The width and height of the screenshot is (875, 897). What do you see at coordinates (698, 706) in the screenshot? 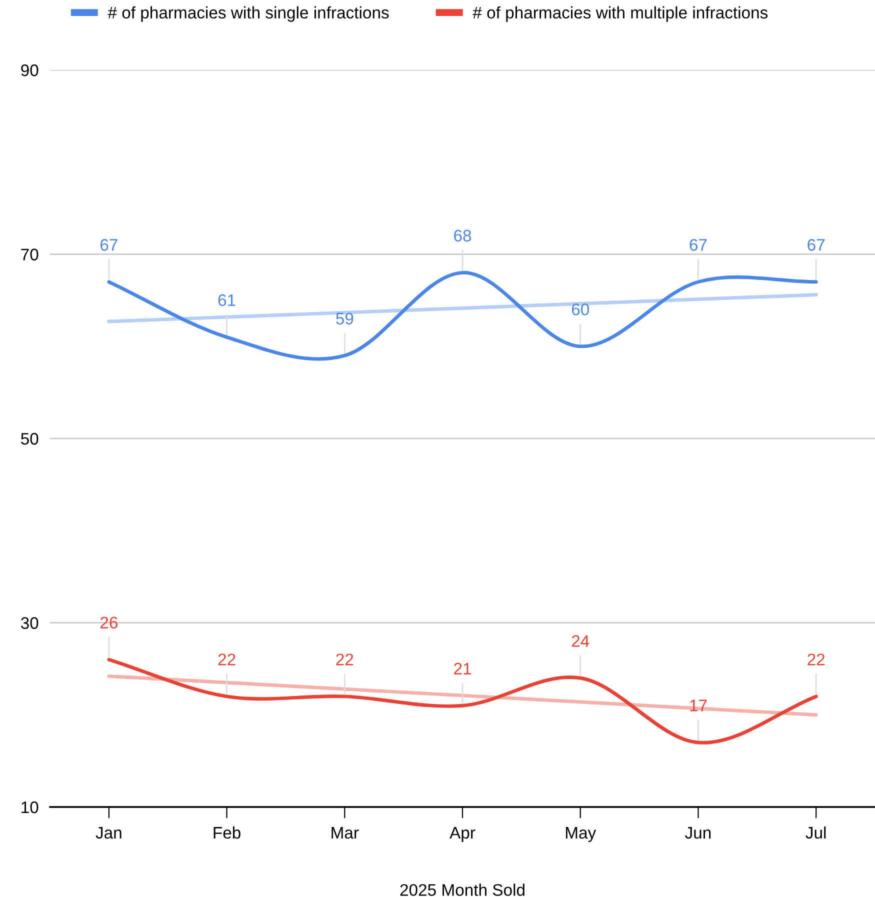
I see `data-label: 17` at bounding box center [698, 706].